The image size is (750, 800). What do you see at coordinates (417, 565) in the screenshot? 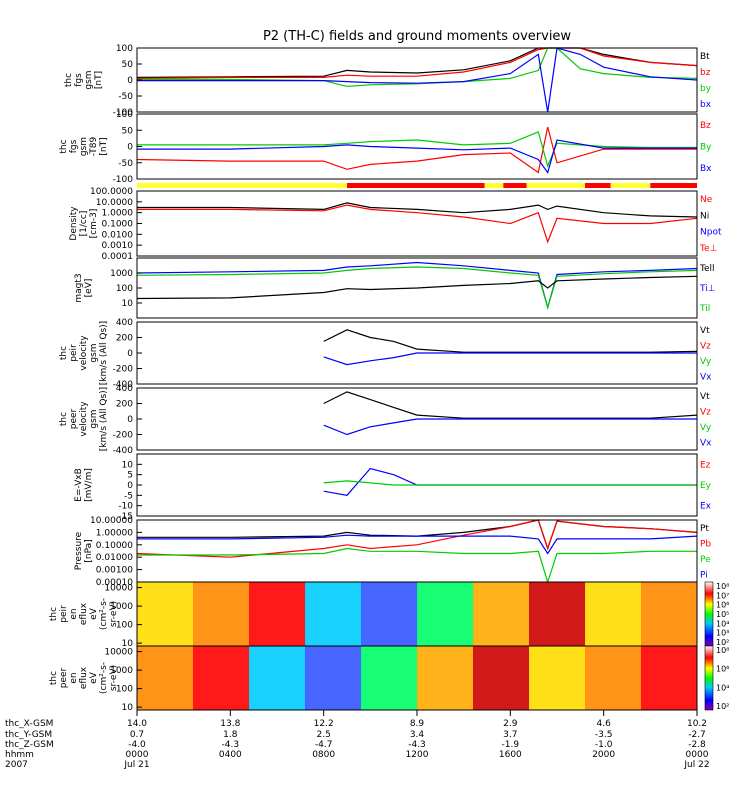
I see `series-line-Pe` at bounding box center [417, 565].